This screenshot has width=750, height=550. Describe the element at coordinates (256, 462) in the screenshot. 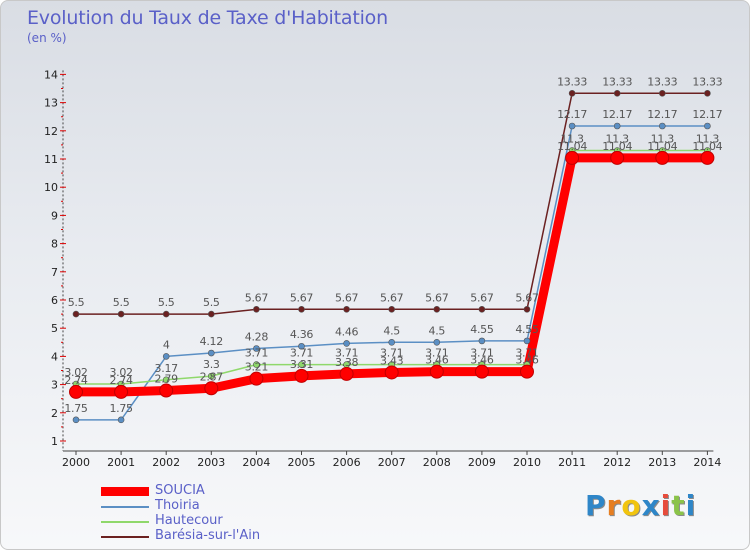

I see `x-tick-label: 2004` at that location.